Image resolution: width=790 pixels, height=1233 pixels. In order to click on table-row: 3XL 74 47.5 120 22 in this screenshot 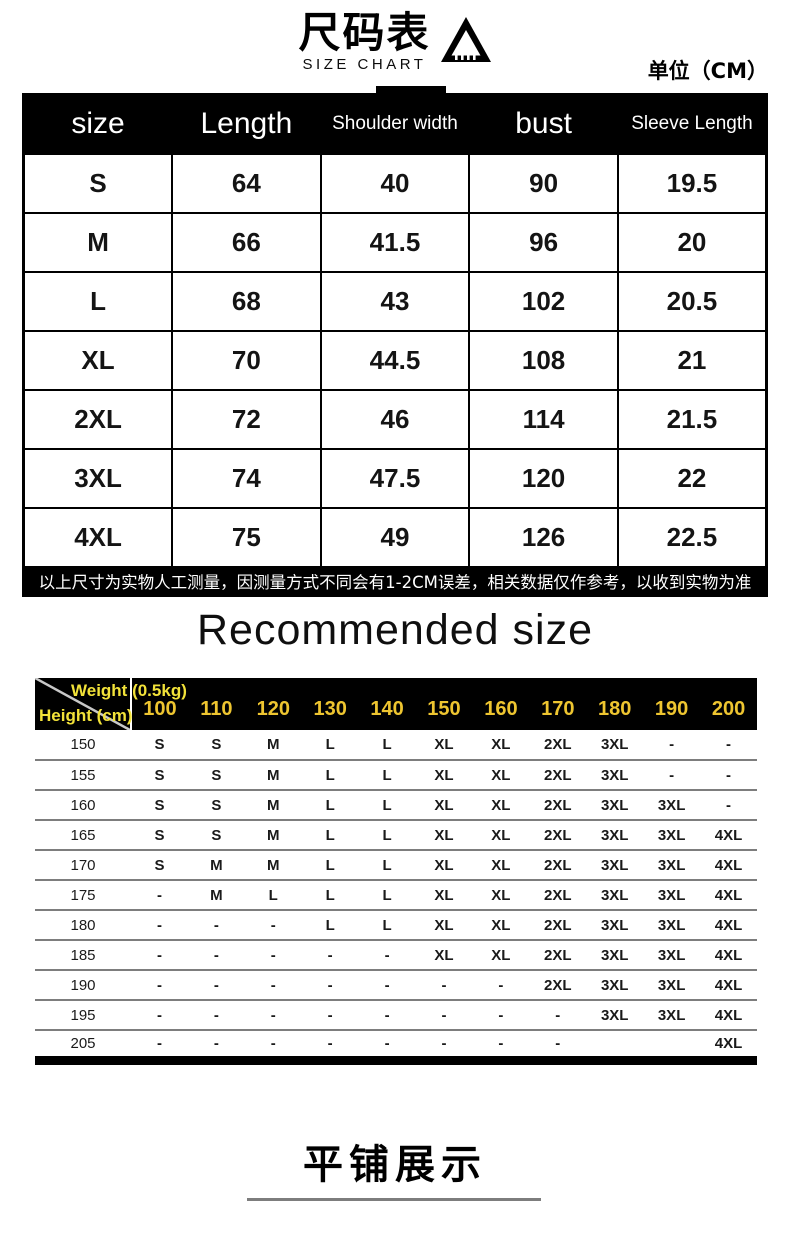, I will do `click(395, 478)`.